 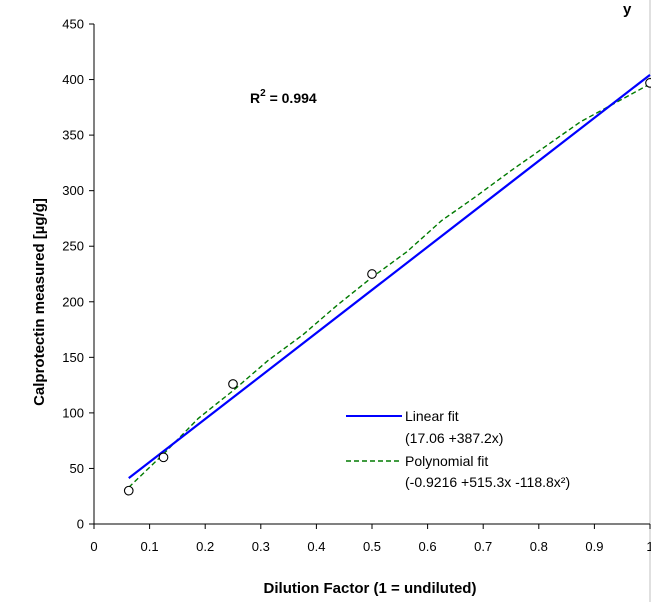 What do you see at coordinates (73, 24) in the screenshot?
I see `y-tick-label: 450` at bounding box center [73, 24].